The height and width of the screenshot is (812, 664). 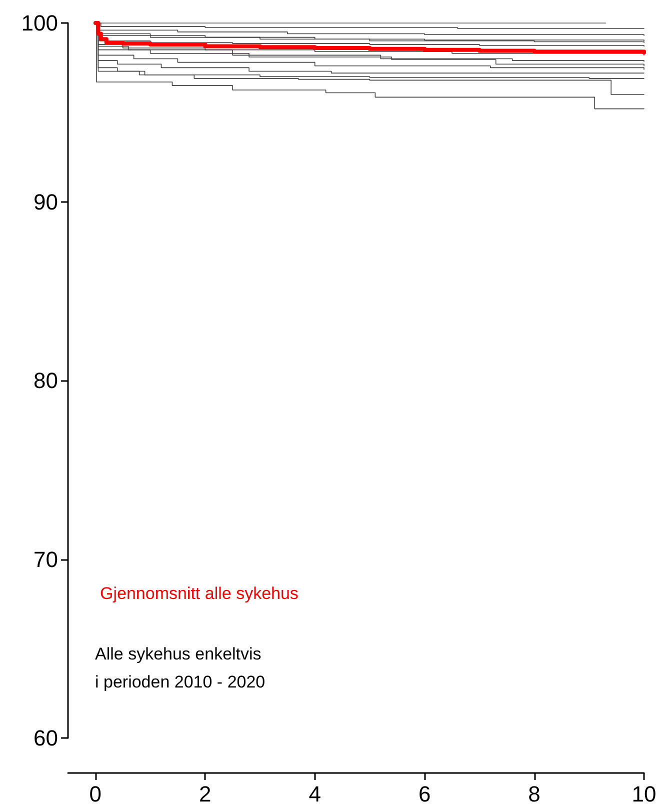 What do you see at coordinates (205, 794) in the screenshot?
I see `x-tick-label: 2` at bounding box center [205, 794].